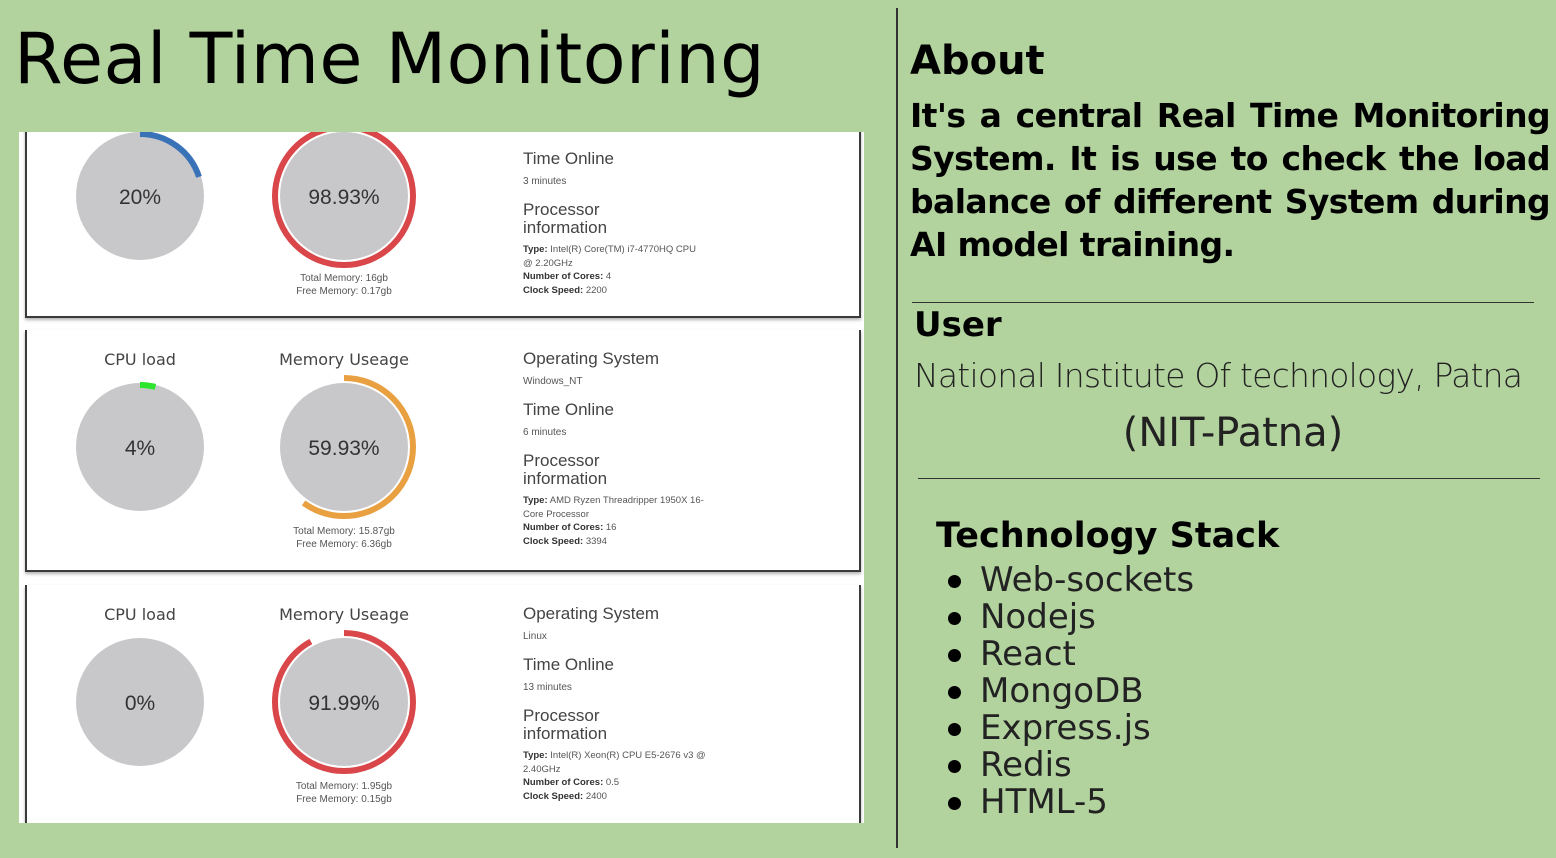 This screenshot has height=858, width=1556. I want to click on time-online-value: 13 minutes, so click(547, 687).